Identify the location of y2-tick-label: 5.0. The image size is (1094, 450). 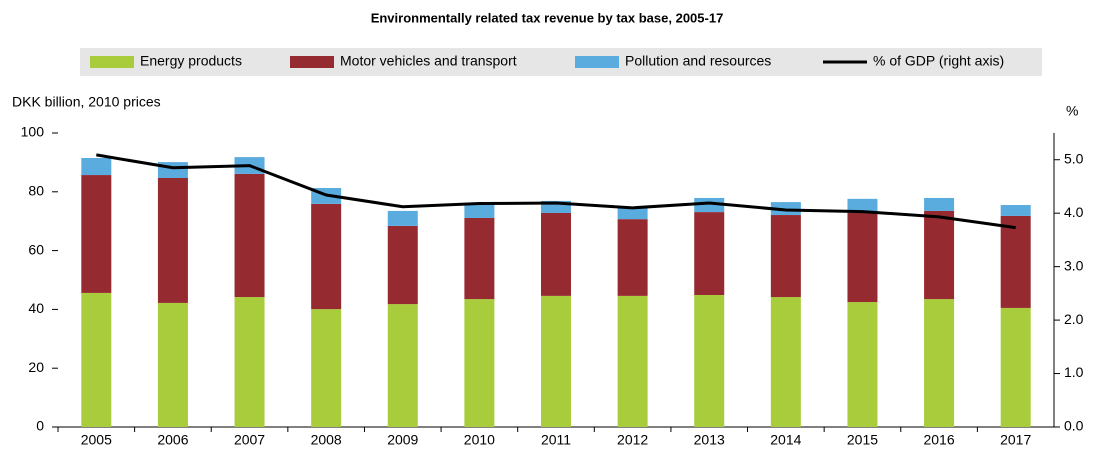
(1074, 158).